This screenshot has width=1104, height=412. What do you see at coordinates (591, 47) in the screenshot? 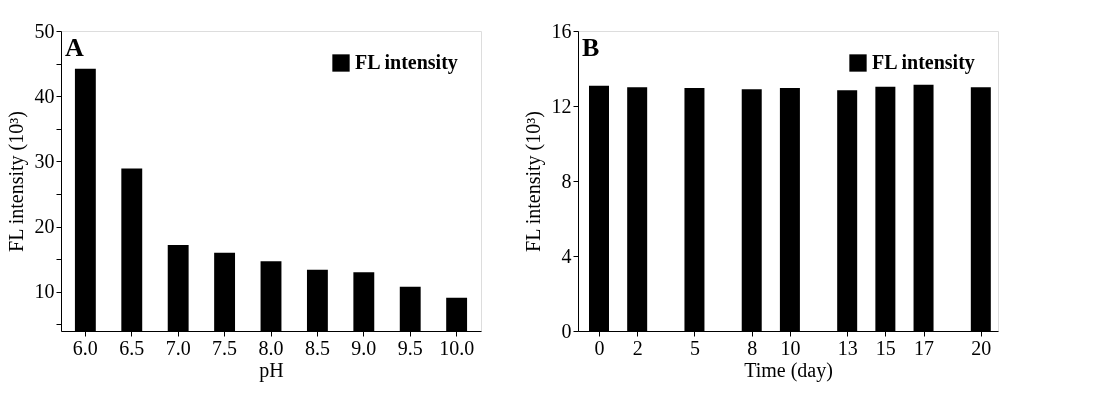
I see `annotation: B` at bounding box center [591, 47].